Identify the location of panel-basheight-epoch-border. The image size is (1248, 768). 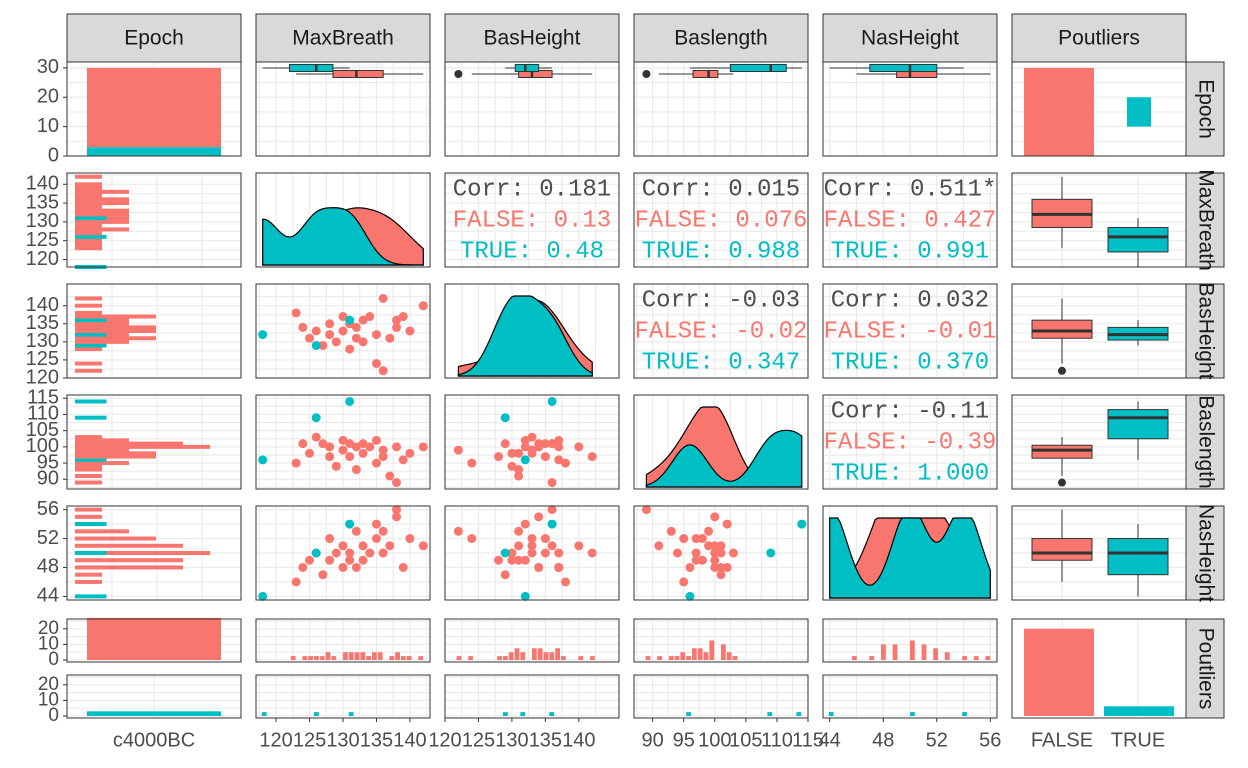
(154, 331).